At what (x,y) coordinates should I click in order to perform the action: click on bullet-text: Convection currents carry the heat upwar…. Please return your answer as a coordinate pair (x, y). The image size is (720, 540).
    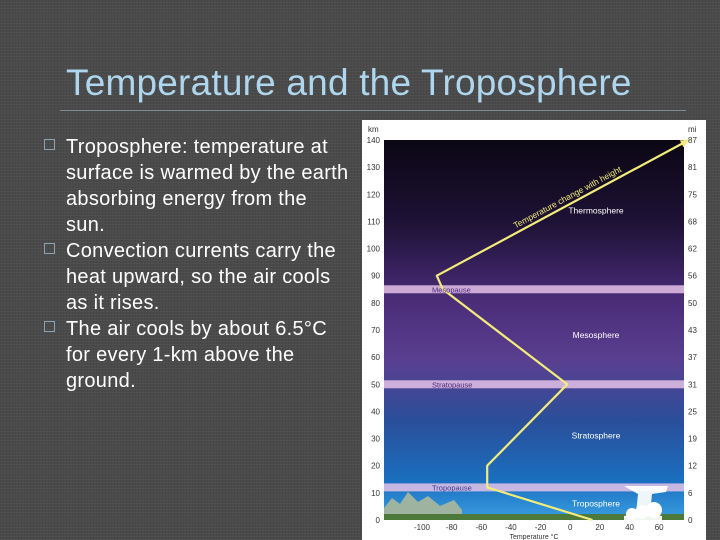
    Looking at the image, I should click on (201, 277).